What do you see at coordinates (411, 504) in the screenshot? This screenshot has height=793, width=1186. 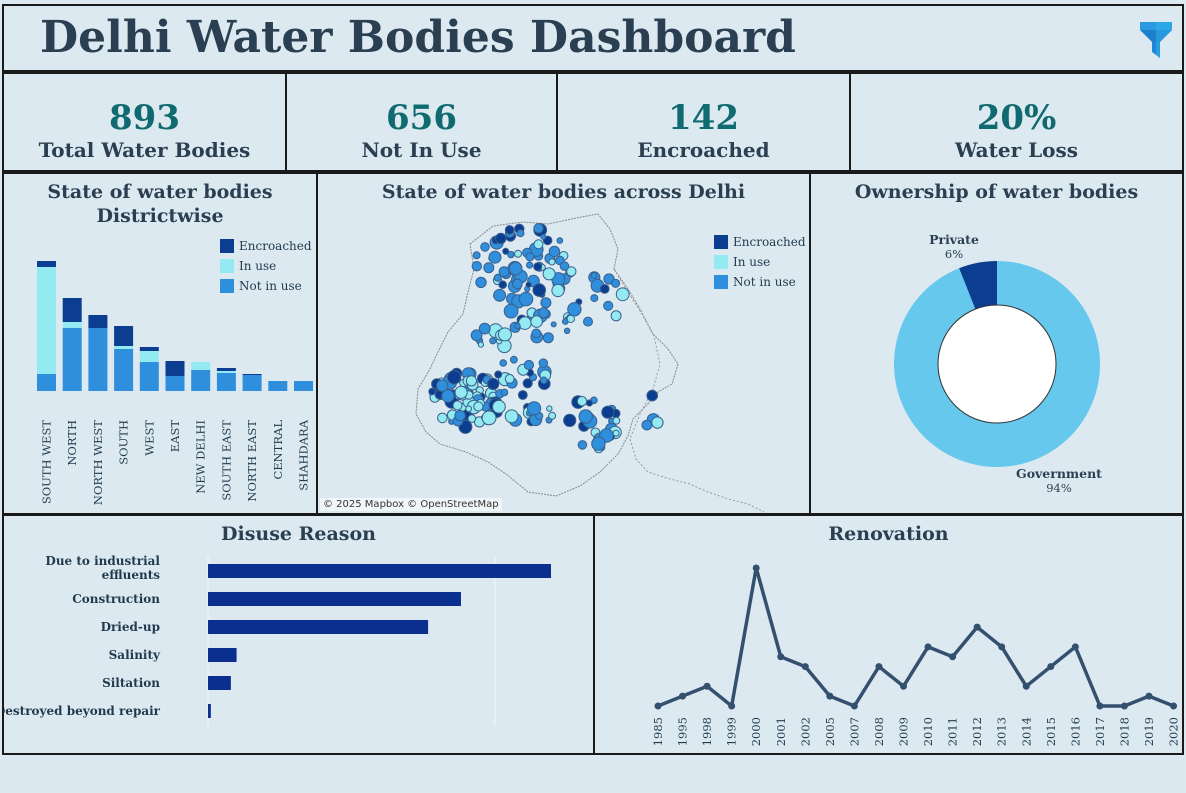 I see `map-copyright: © 2025 Mapbox © OpenStreetMap` at bounding box center [411, 504].